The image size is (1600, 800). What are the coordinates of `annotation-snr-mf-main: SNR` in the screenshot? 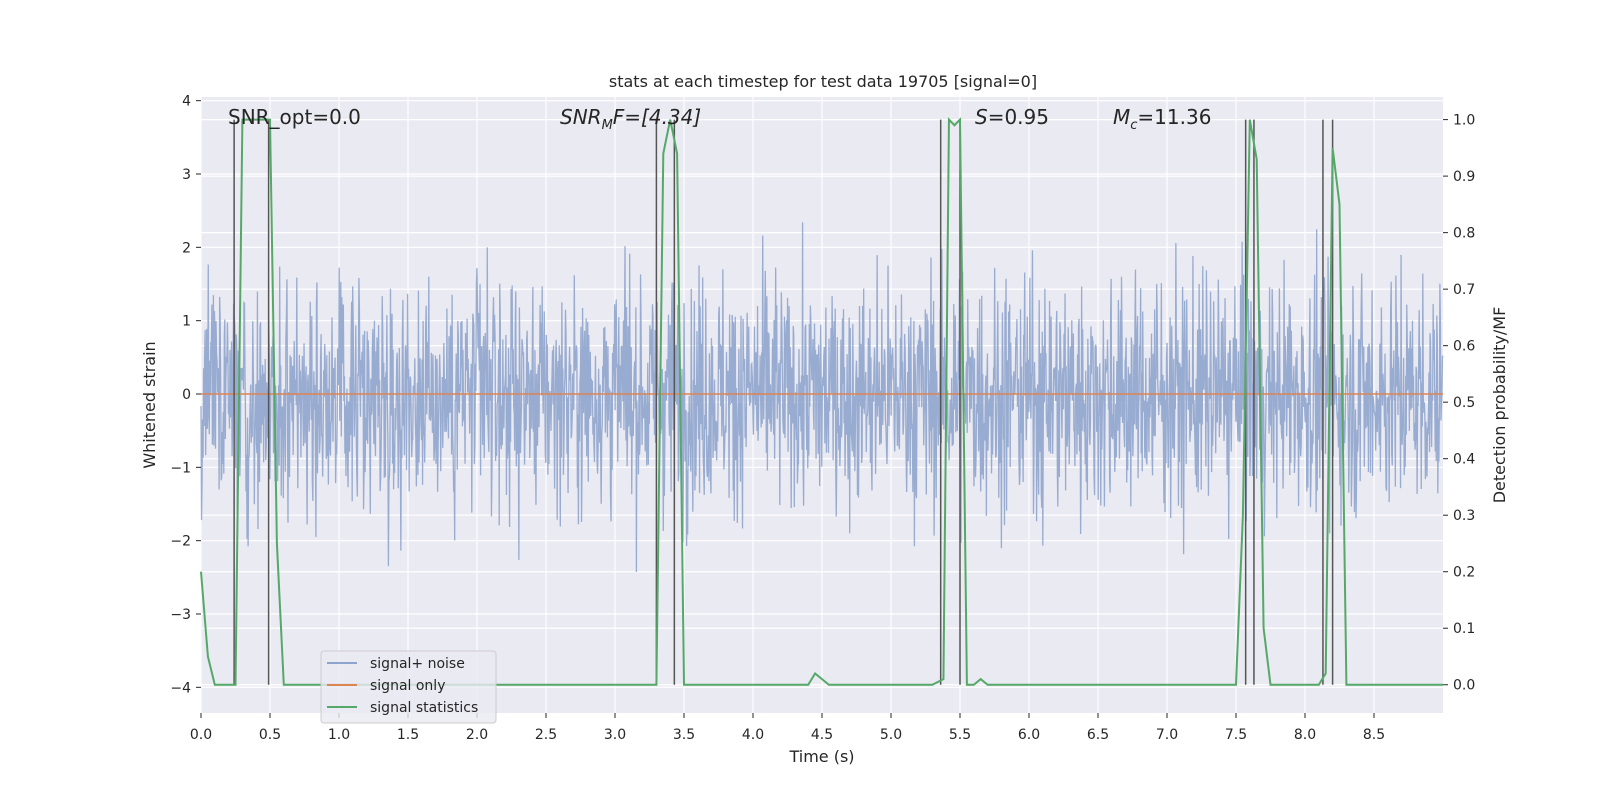 It's located at (581, 117).